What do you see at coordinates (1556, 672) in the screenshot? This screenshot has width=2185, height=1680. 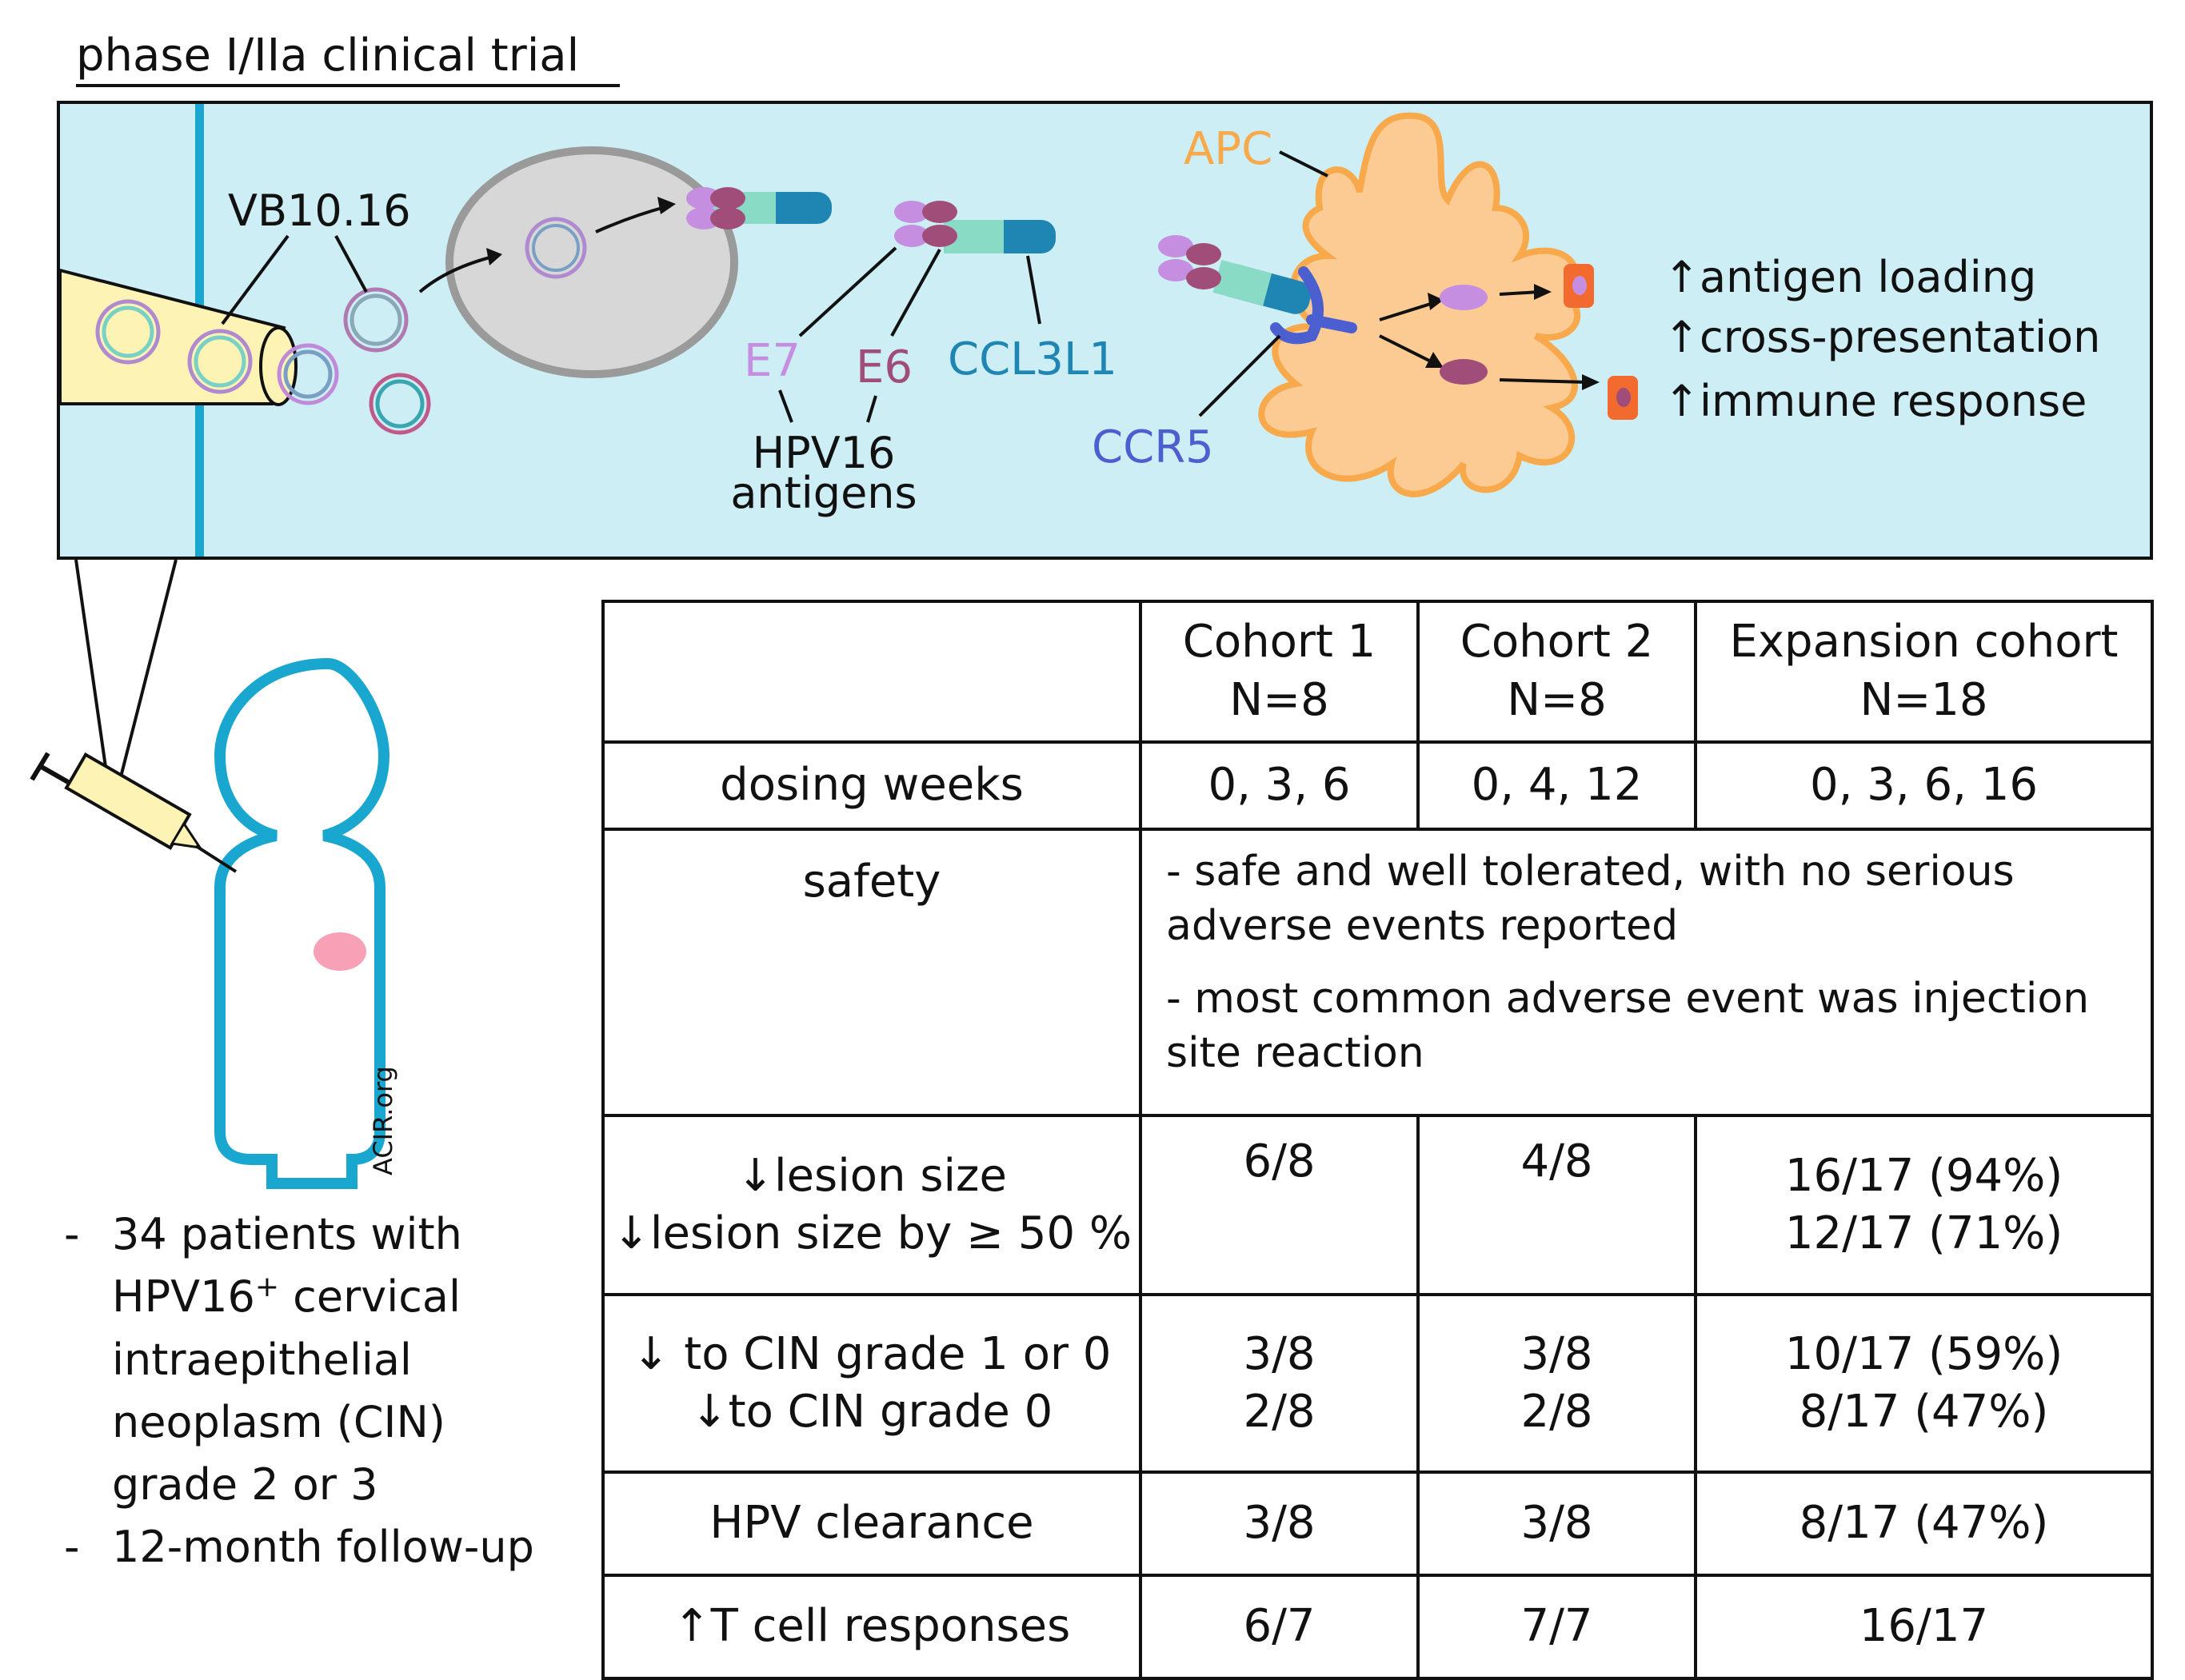 I see `column-header: Cohort 2 N=8` at bounding box center [1556, 672].